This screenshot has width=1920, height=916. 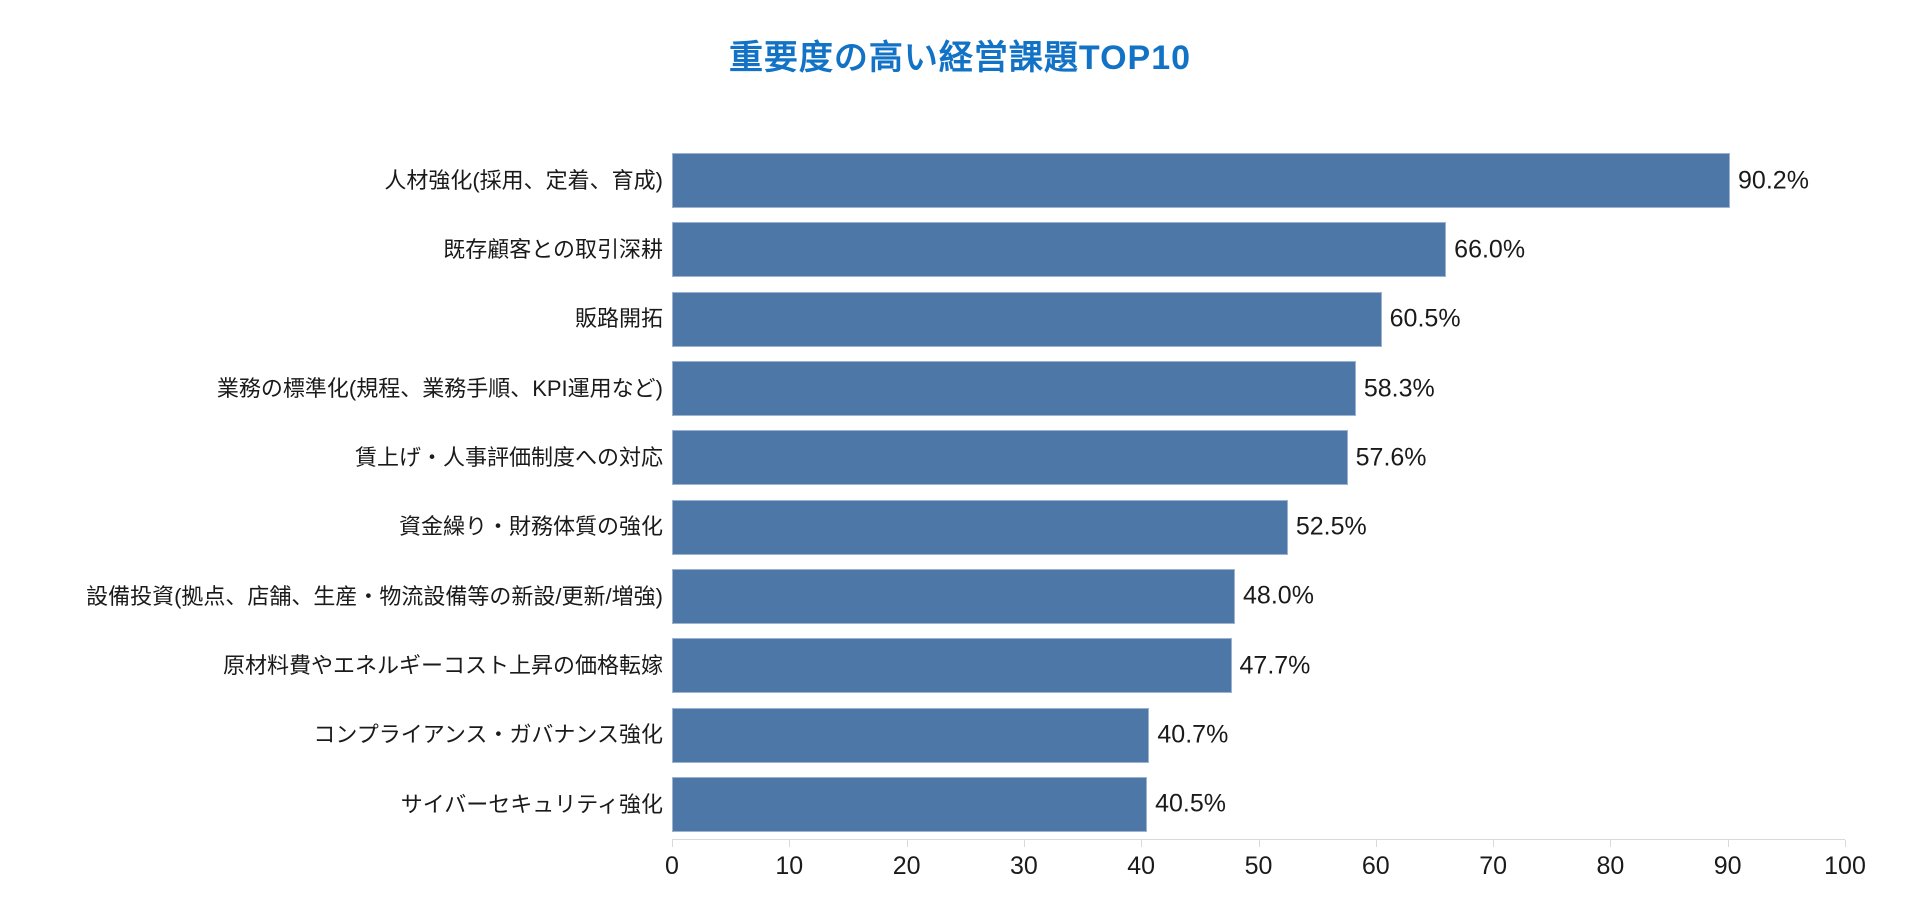 I want to click on bar-track: 90.2%, so click(x=1258, y=181).